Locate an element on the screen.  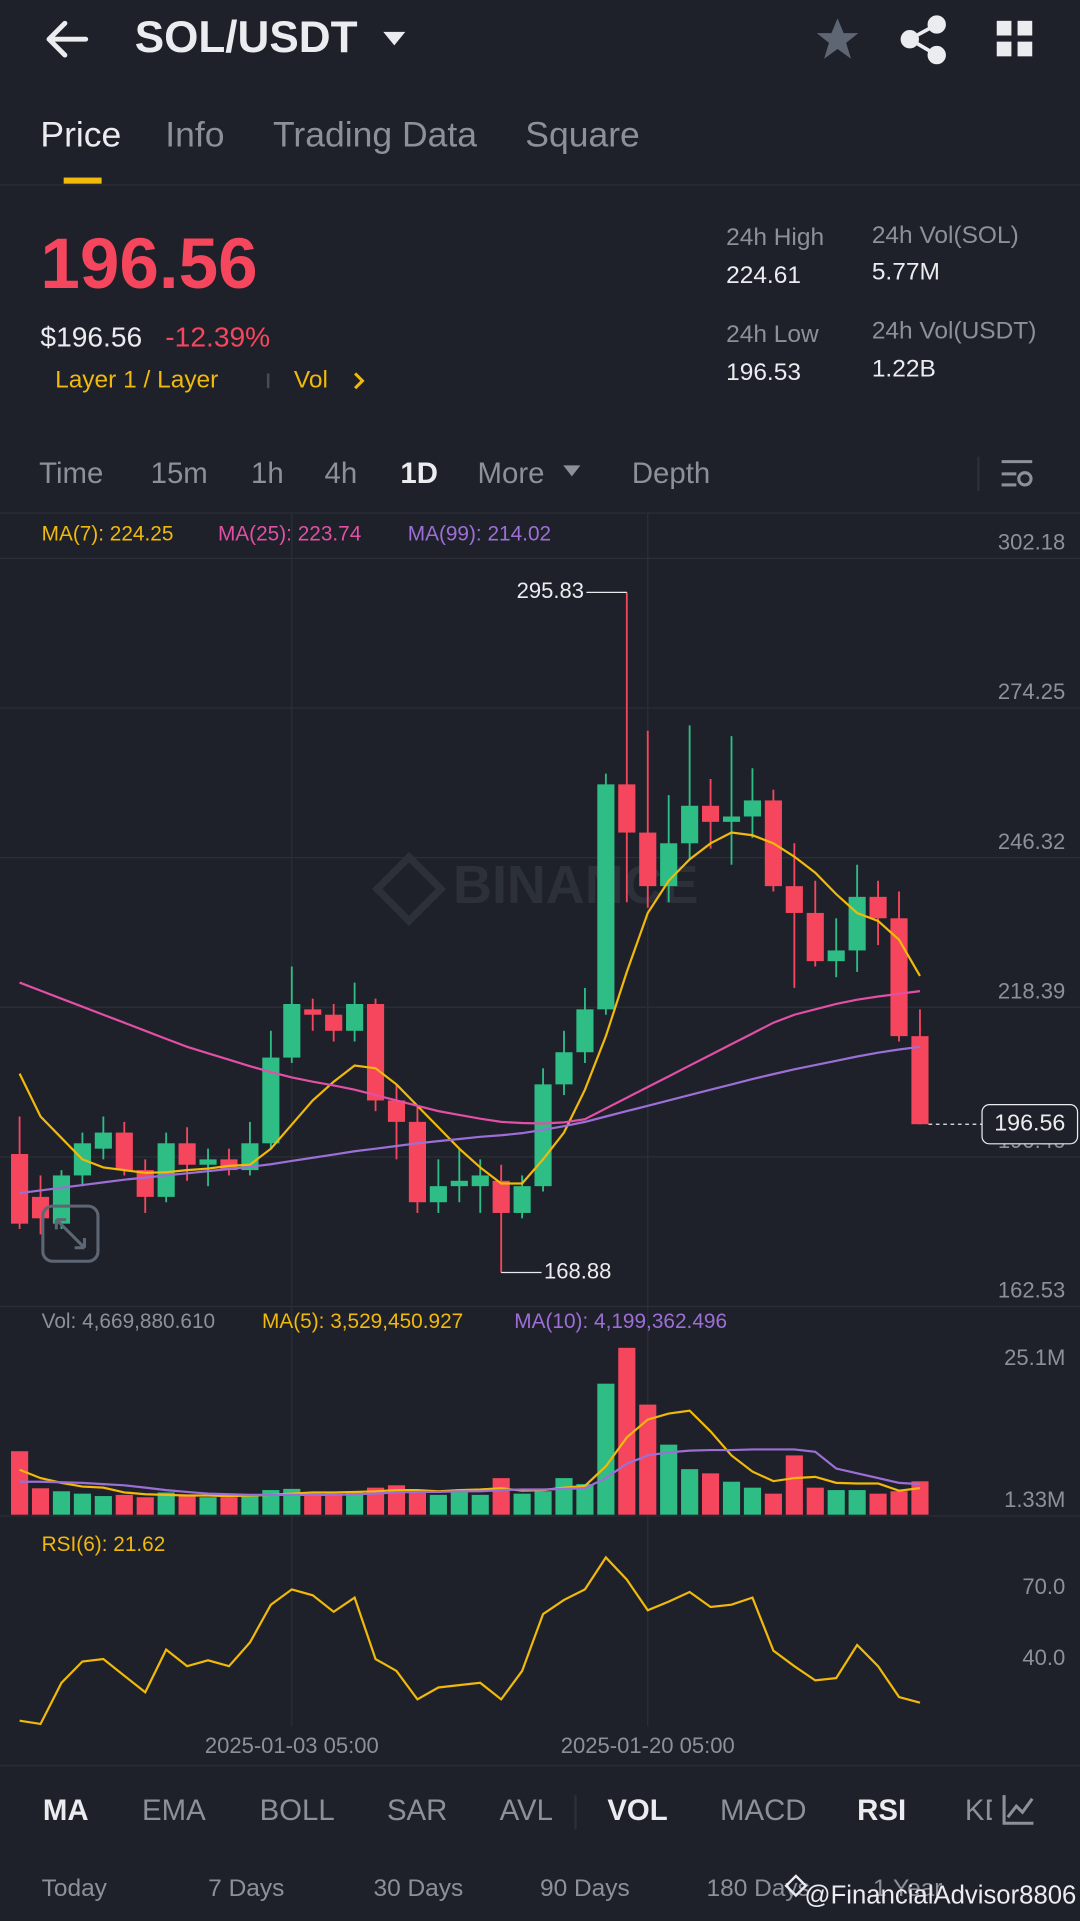
indicator-settings-icon is located at coordinates (1018, 1810).